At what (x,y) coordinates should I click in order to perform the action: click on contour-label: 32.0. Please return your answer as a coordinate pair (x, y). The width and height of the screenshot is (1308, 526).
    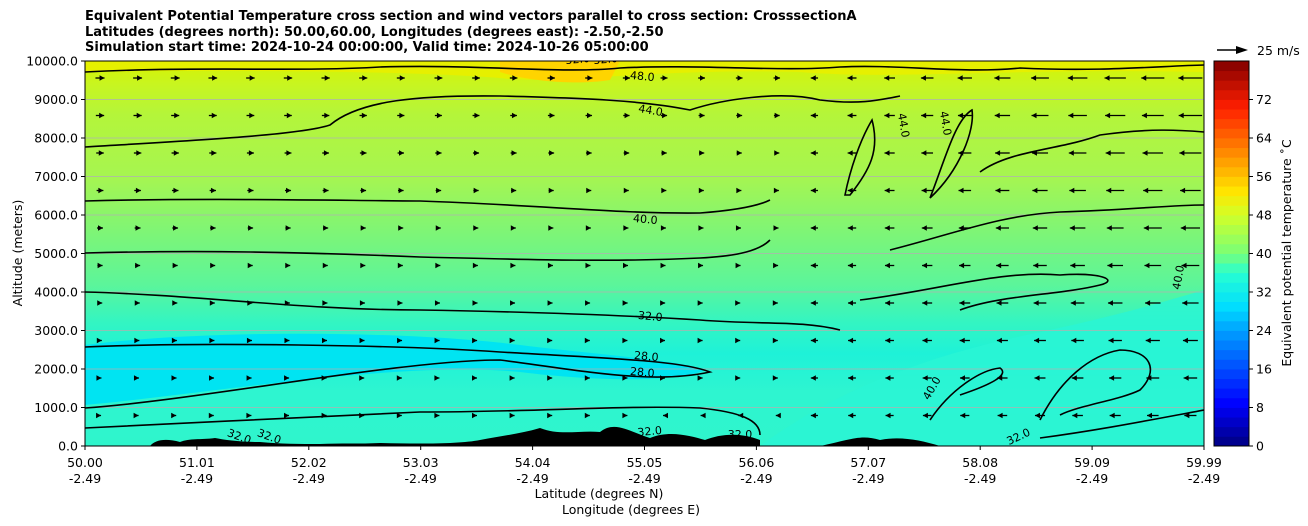
    Looking at the image, I should click on (238, 436).